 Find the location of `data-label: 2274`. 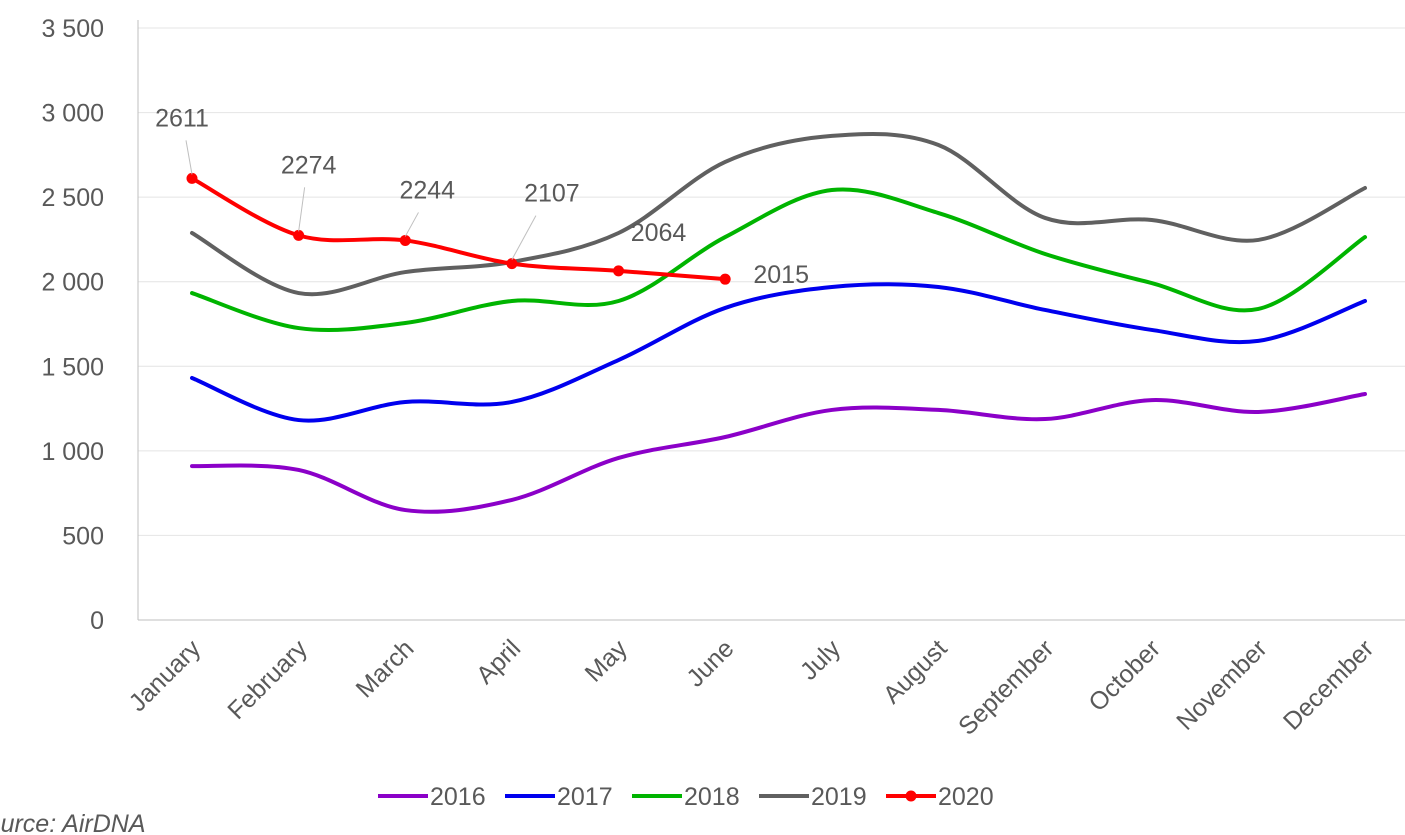

data-label: 2274 is located at coordinates (309, 165).